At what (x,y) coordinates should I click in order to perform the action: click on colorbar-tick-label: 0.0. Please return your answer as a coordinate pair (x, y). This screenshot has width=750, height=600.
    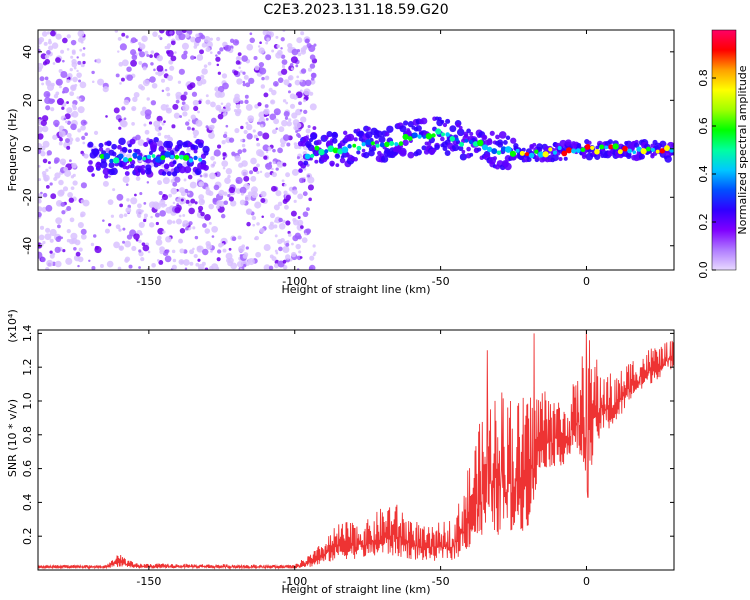
    Looking at the image, I should click on (703, 270).